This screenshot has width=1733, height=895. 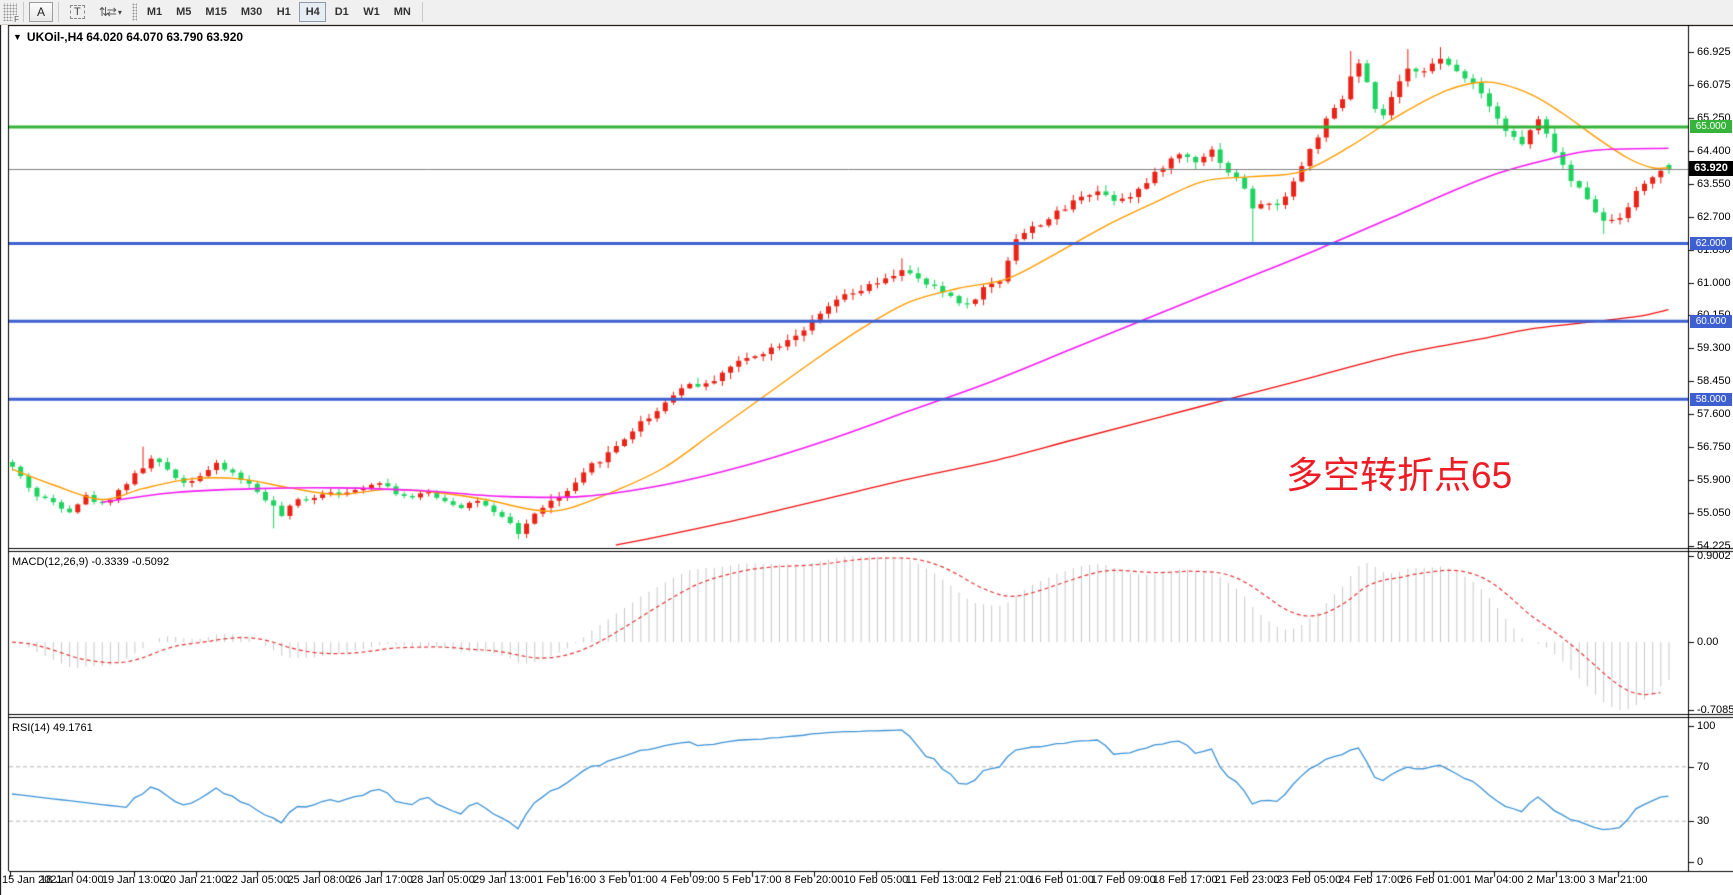 What do you see at coordinates (133, 880) in the screenshot?
I see `time-axis-label: 19 Jan 13:00` at bounding box center [133, 880].